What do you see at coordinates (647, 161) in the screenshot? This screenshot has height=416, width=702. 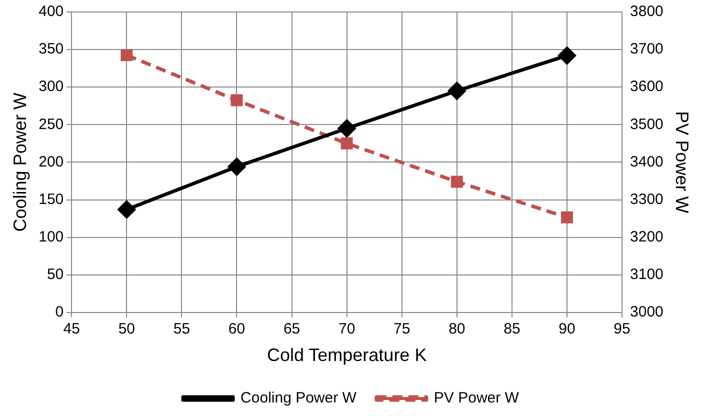 I see `y2-tick-label: 3400` at bounding box center [647, 161].